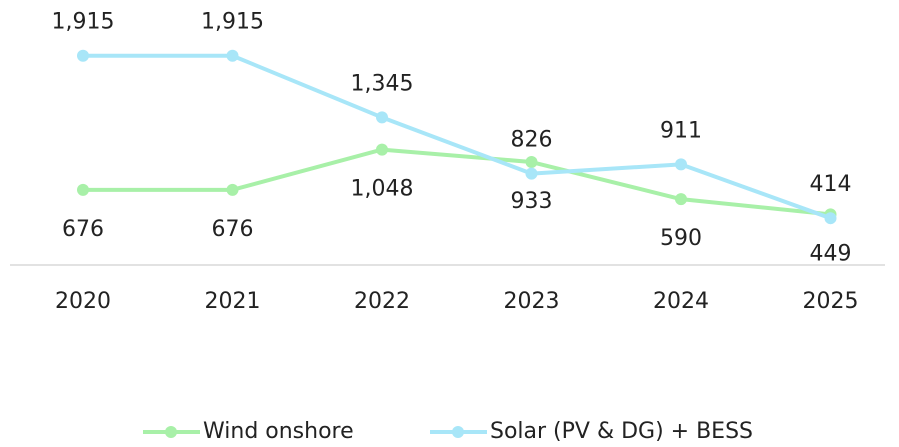  What do you see at coordinates (621, 431) in the screenshot?
I see `legend-label: Solar (PV & DG) + BESS` at bounding box center [621, 431].